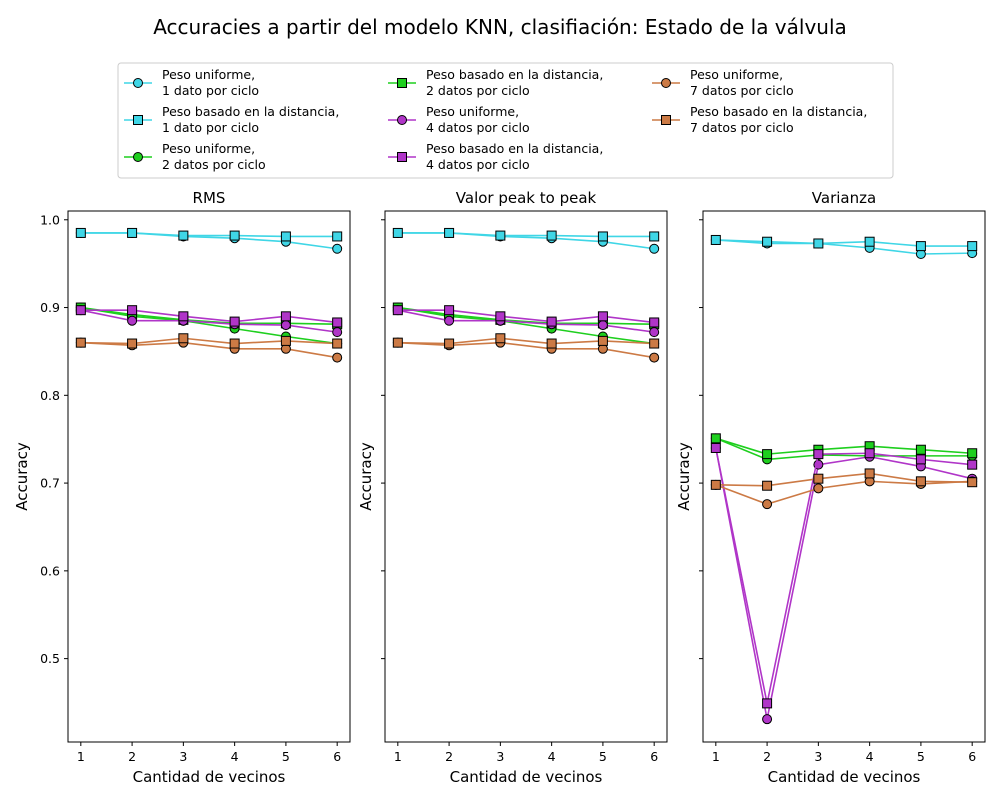 The width and height of the screenshot is (1000, 800). Describe the element at coordinates (844, 479) in the screenshot. I see `series-d7` at that location.